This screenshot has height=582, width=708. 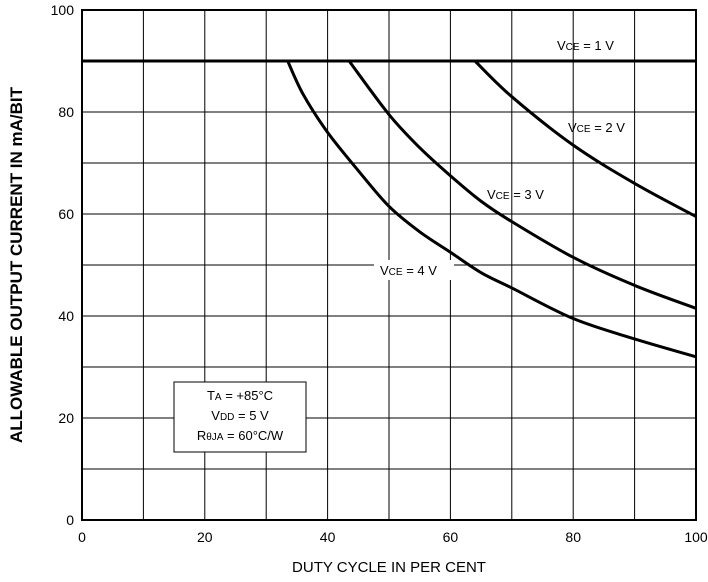 What do you see at coordinates (573, 537) in the screenshot?
I see `x-tick-label: 80` at bounding box center [573, 537].